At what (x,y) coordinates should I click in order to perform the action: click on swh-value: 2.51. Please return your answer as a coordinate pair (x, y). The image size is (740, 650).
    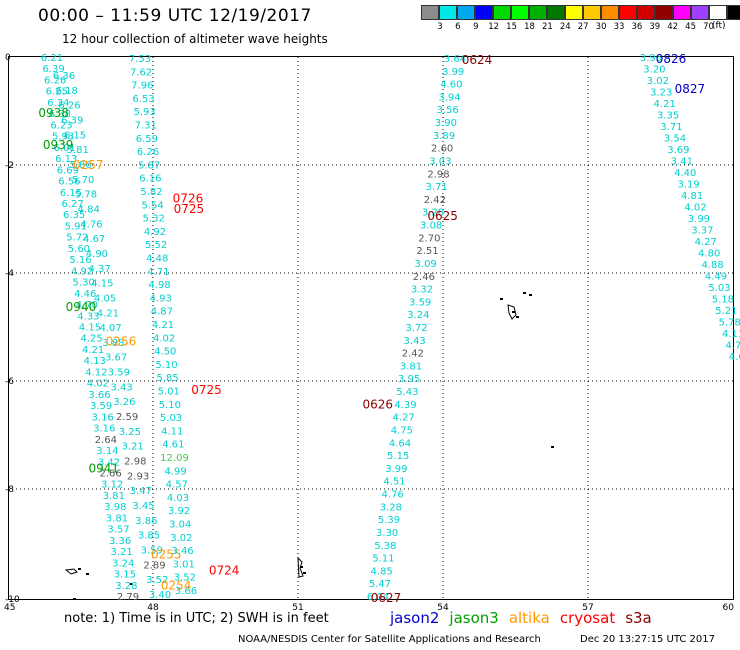
    Looking at the image, I should click on (427, 251).